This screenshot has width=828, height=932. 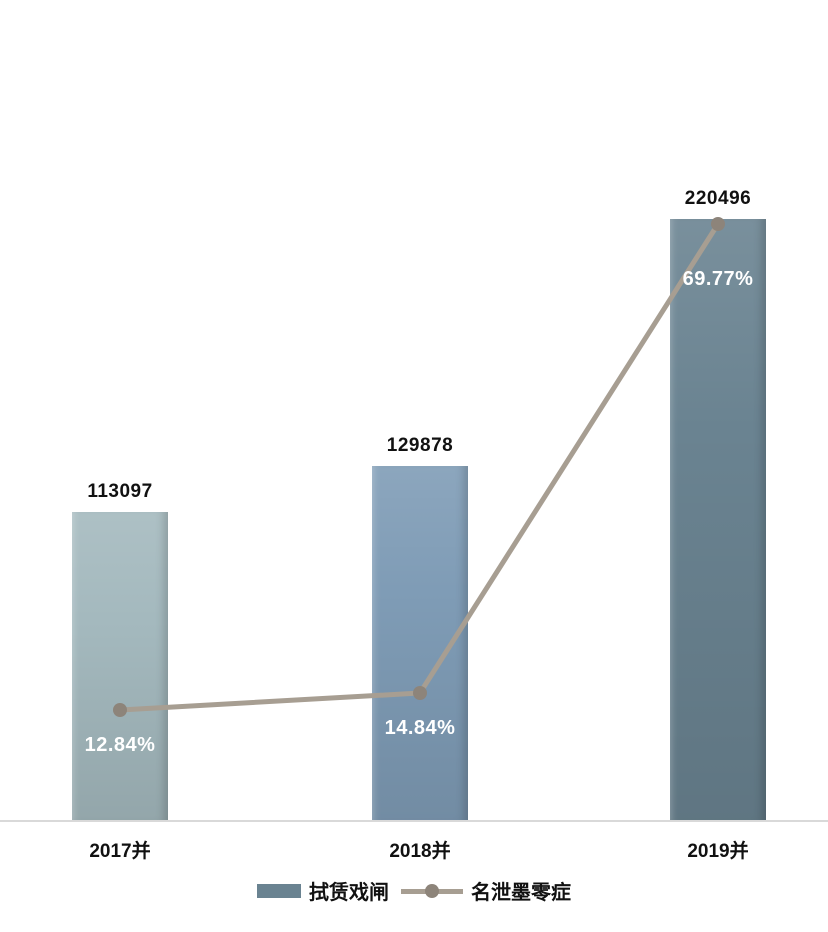 What do you see at coordinates (718, 519) in the screenshot?
I see `bar-2019并` at bounding box center [718, 519].